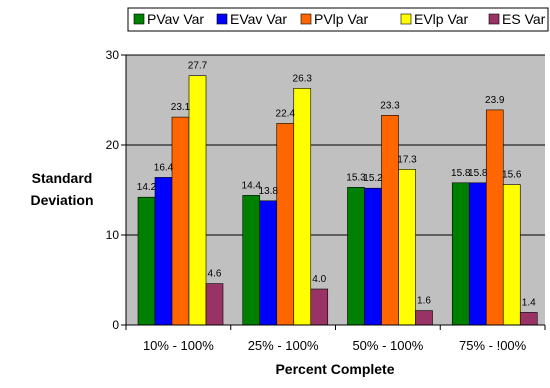  Describe the element at coordinates (115, 325) in the screenshot. I see `y-tick-label: 0` at that location.